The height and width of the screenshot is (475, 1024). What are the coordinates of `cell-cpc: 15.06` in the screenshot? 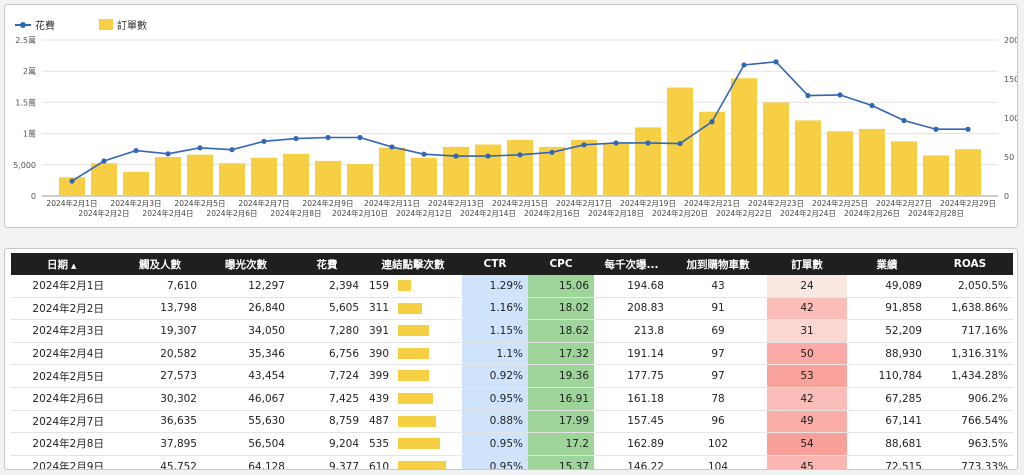 It's located at (561, 286).